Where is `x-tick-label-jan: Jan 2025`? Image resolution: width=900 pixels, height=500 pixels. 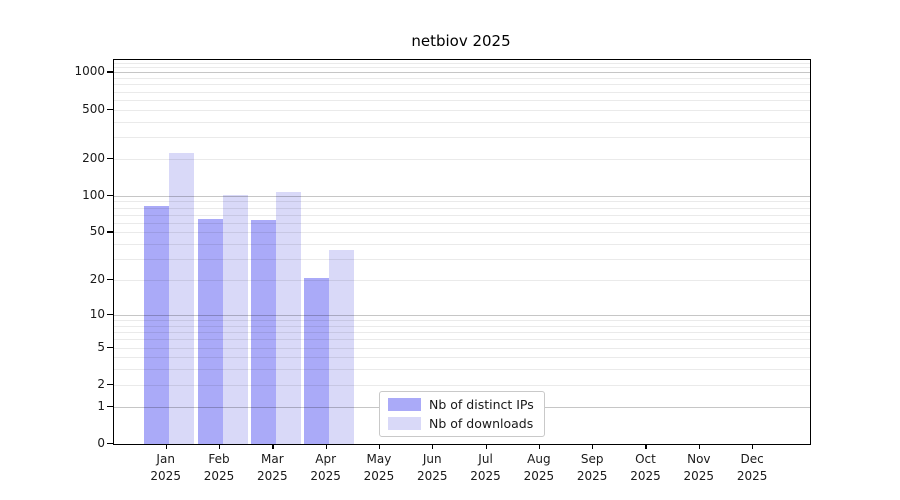
x-tick-label-jan: Jan 2025 is located at coordinates (165, 468).